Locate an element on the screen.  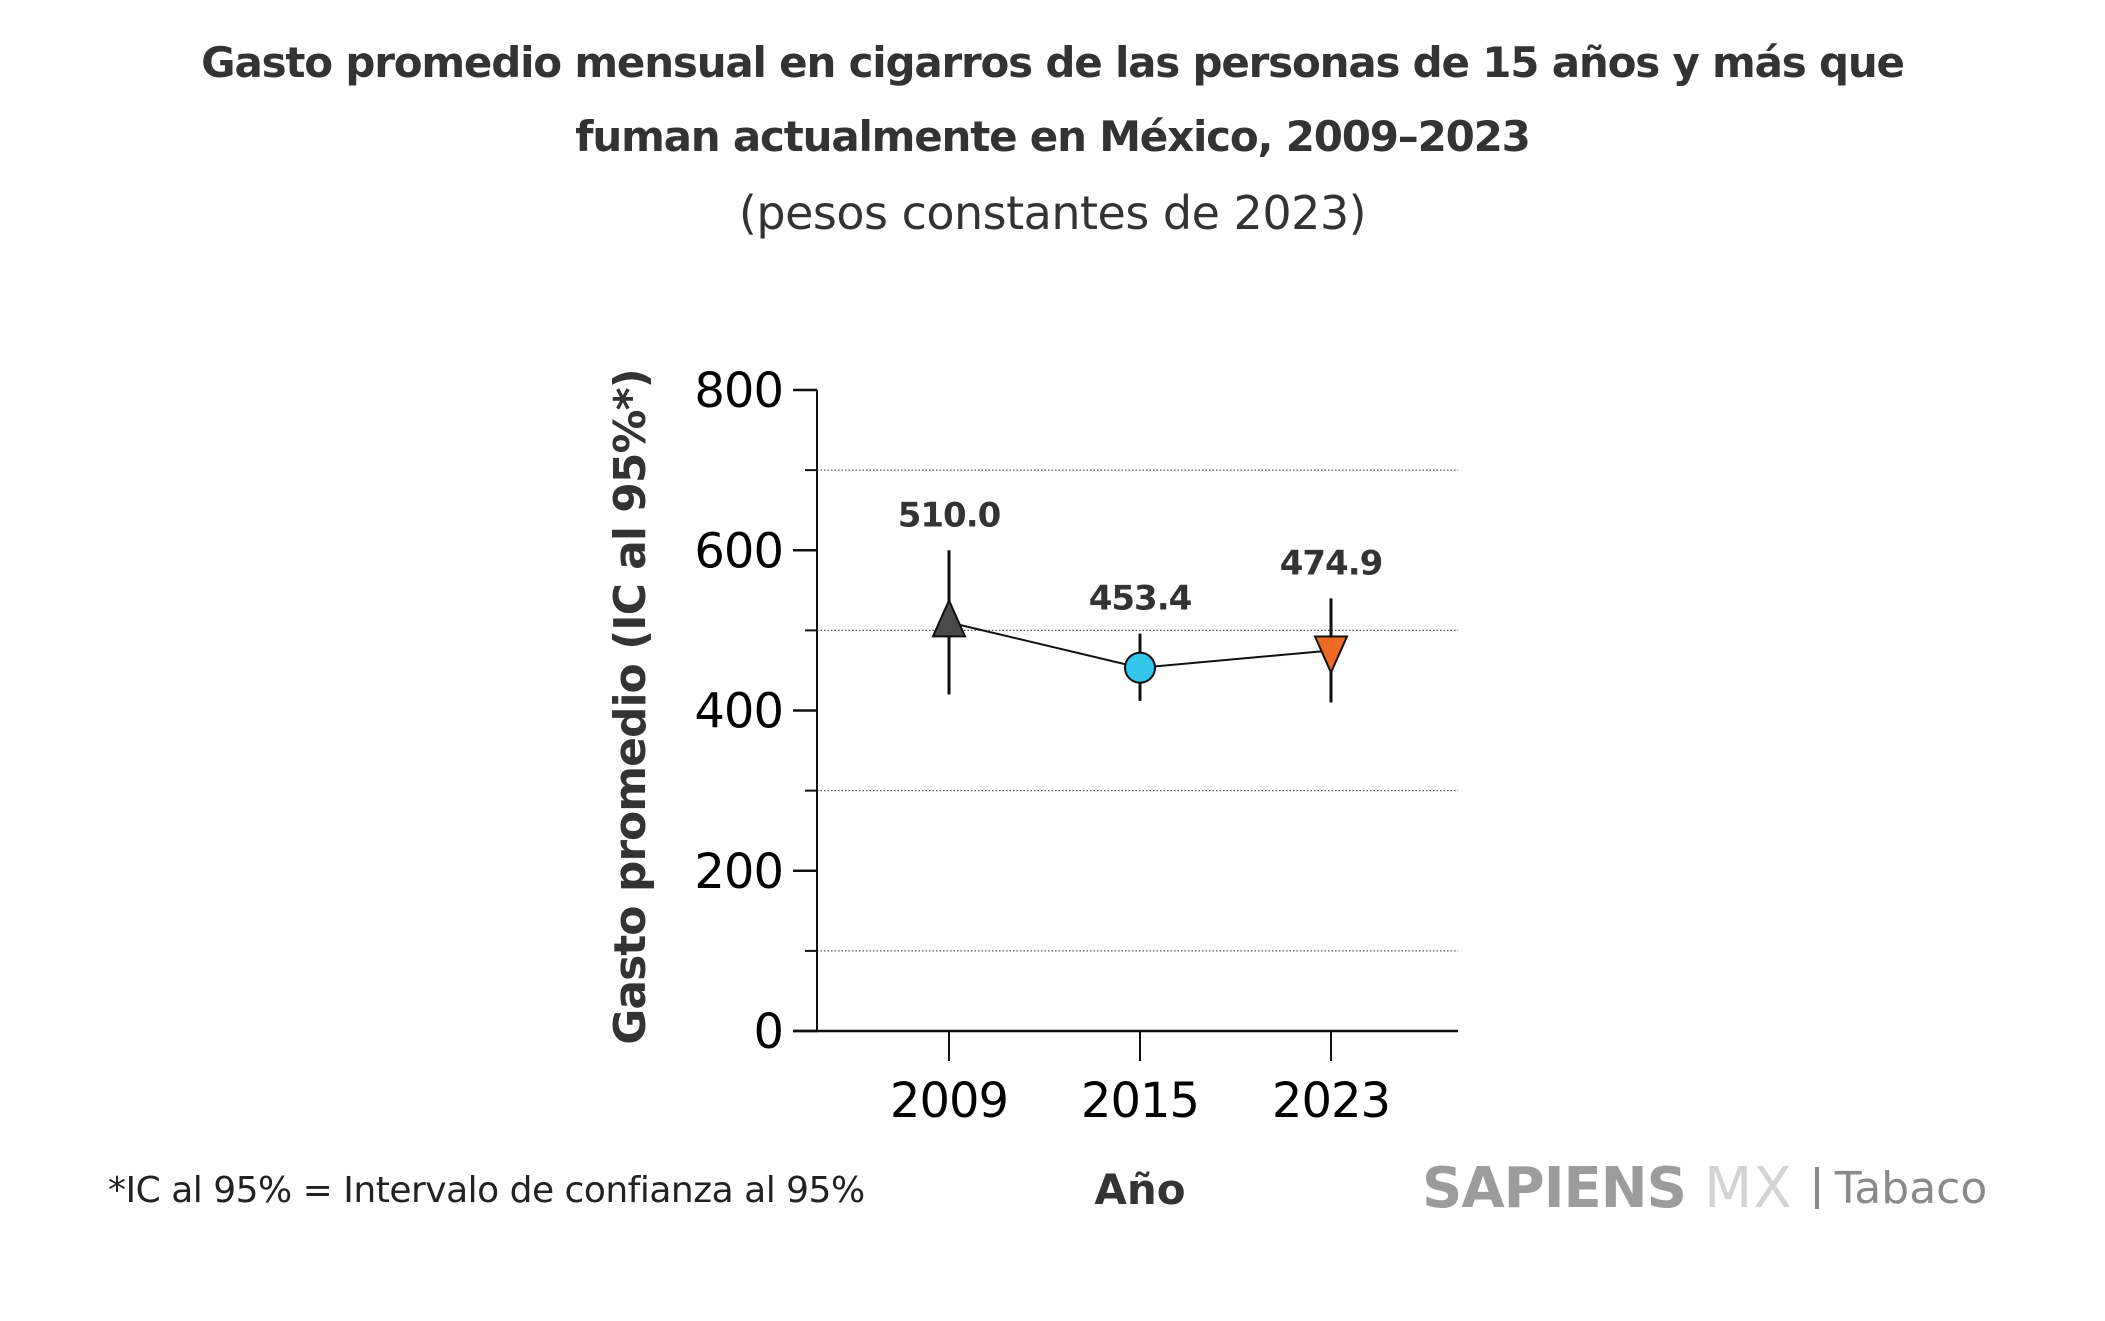
y-axis-title: Gasto promedio (IC al 95%*) is located at coordinates (630, 706).